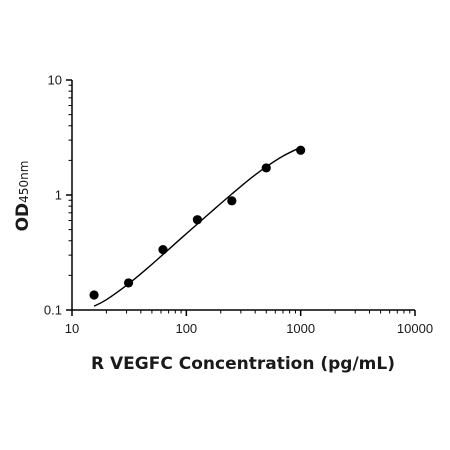 This screenshot has height=450, width=450. I want to click on x-tick-label: 10000, so click(415, 328).